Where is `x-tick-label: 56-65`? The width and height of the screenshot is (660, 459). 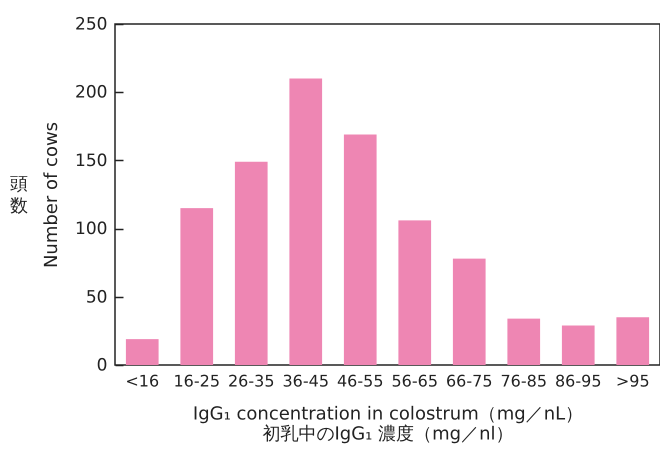 x-tick-label: 56-65 is located at coordinates (415, 381).